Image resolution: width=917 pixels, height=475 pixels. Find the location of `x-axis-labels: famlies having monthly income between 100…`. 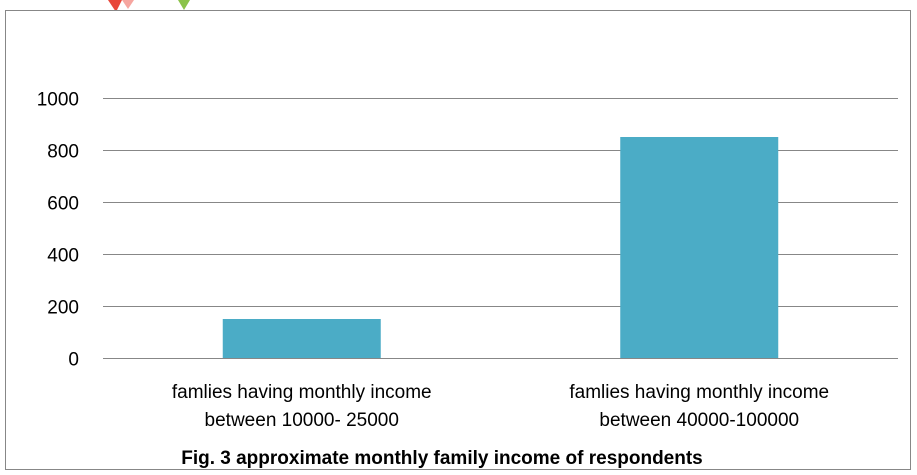

x-axis-labels: famlies having monthly income between 100… is located at coordinates (500, 406).